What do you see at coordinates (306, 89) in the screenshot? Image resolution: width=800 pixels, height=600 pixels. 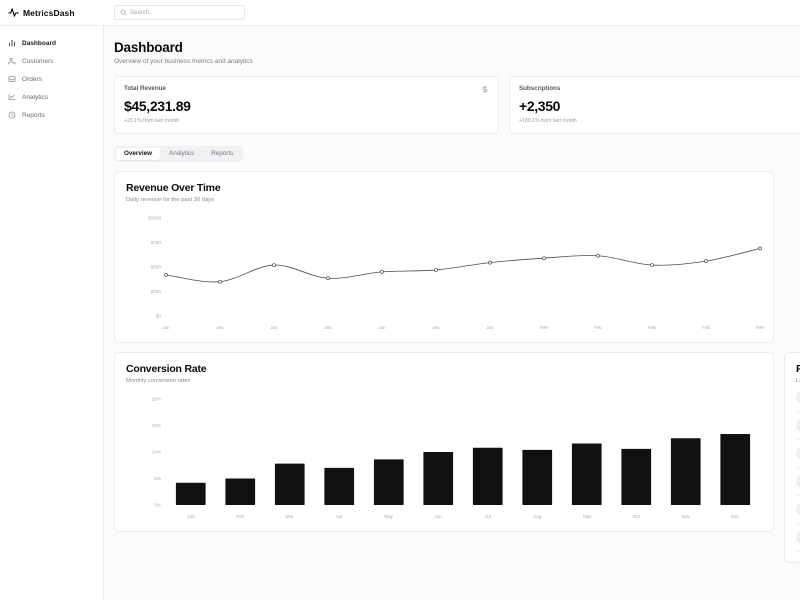 I see `stat-card-header: Total Revenue` at bounding box center [306, 89].